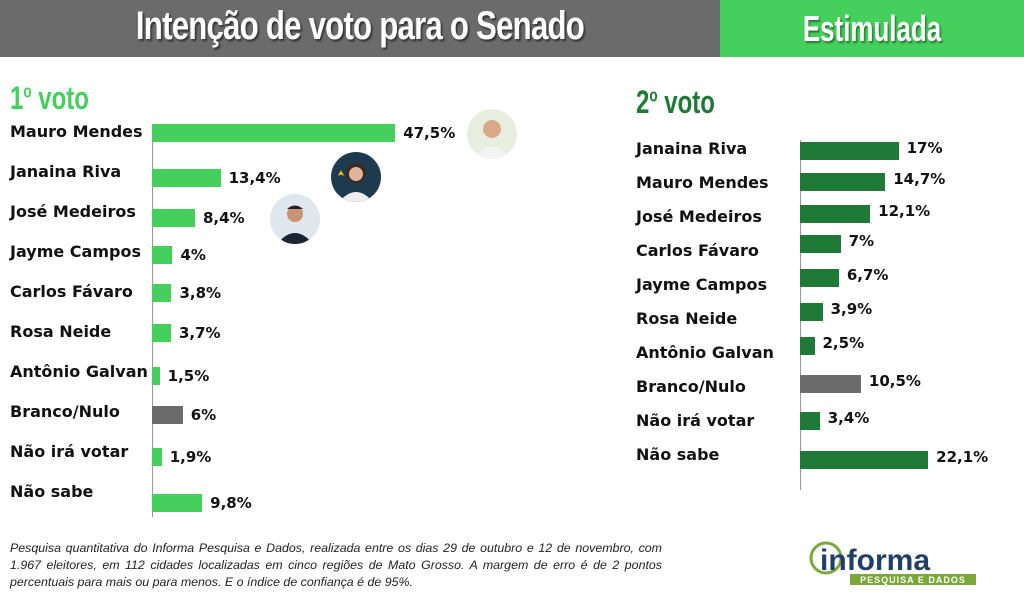 The width and height of the screenshot is (1024, 605). I want to click on data-label: 3,9%, so click(851, 309).